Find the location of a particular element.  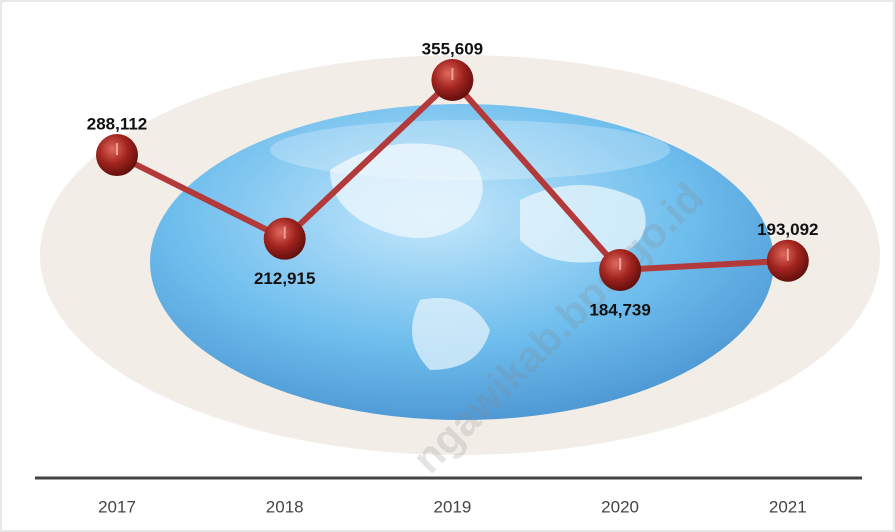

value-label: 212,915 is located at coordinates (284, 278).